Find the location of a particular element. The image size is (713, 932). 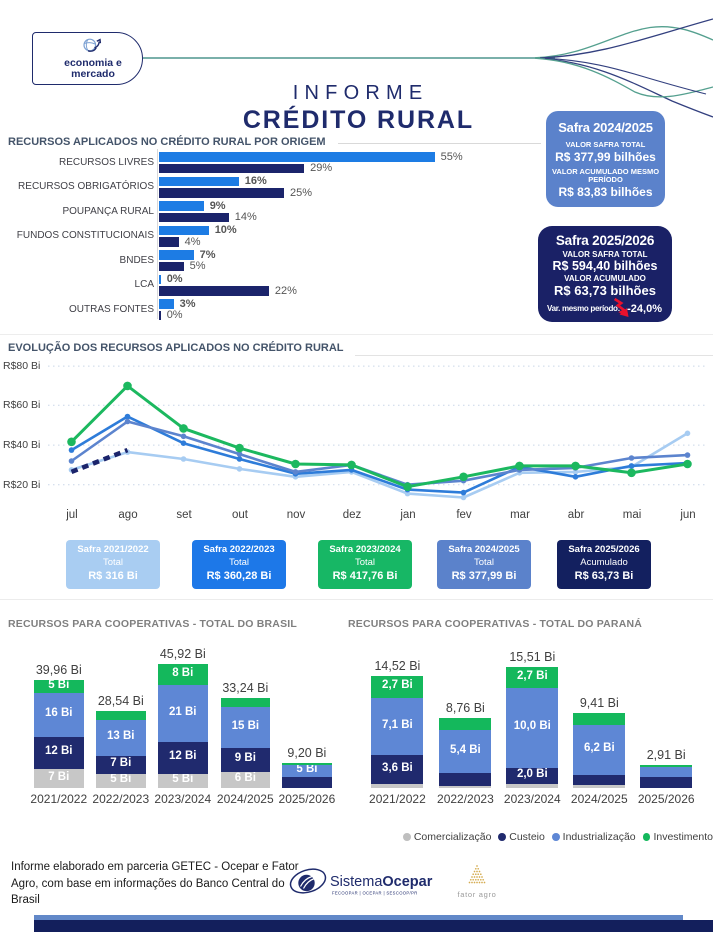

svg-text: FECOOPAR | OCEPAR | SESCOOP/PR is located at coordinates (375, 893).